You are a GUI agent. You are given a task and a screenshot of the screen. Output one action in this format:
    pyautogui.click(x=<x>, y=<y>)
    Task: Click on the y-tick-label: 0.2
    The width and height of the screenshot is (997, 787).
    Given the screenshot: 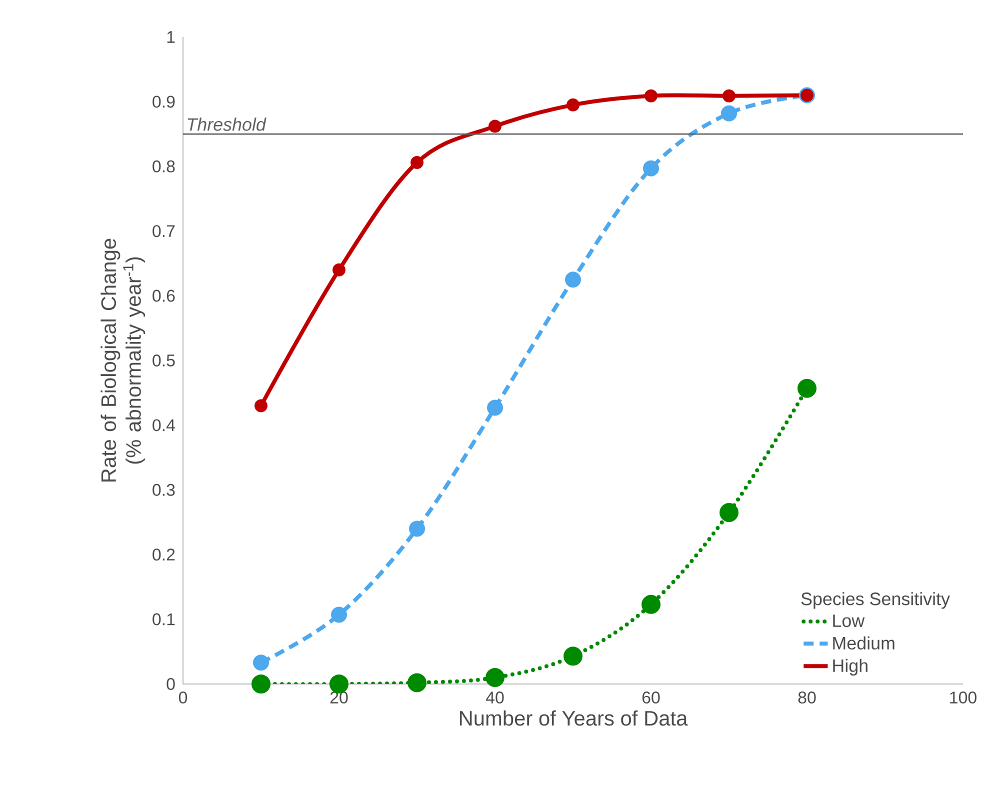 What is the action you would take?
    pyautogui.click(x=163, y=554)
    